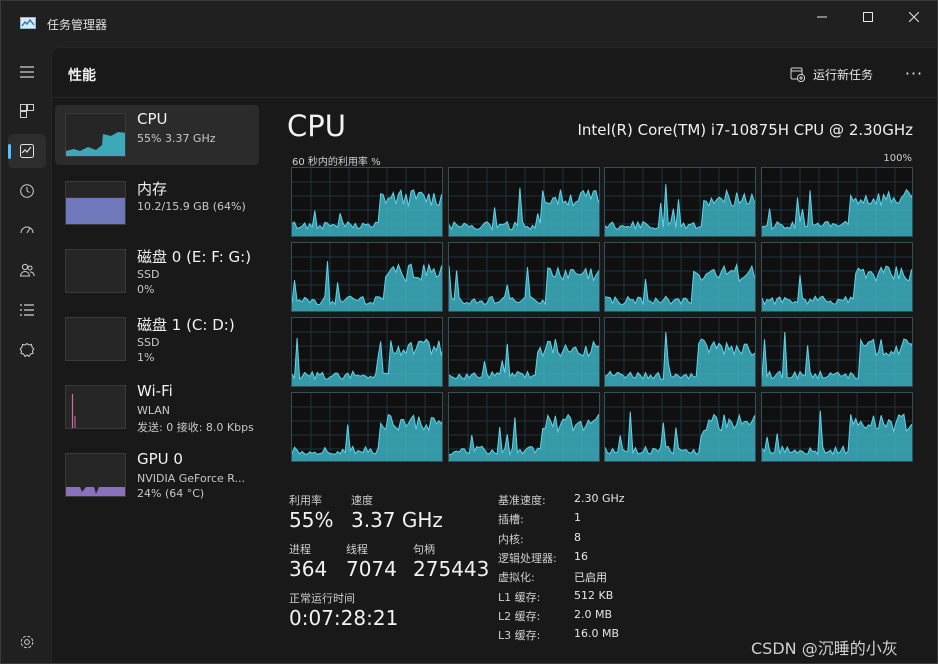  I want to click on close-icon, so click(914, 17).